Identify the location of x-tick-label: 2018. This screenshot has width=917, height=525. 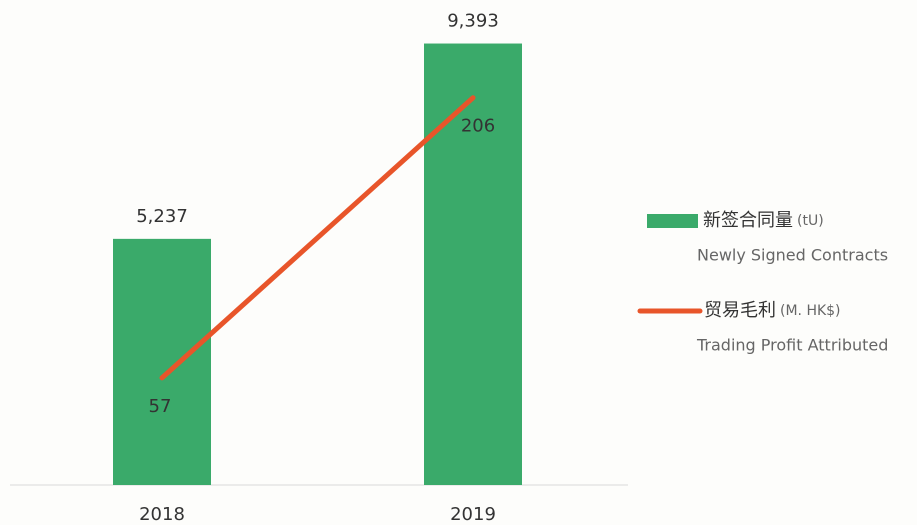
(162, 514).